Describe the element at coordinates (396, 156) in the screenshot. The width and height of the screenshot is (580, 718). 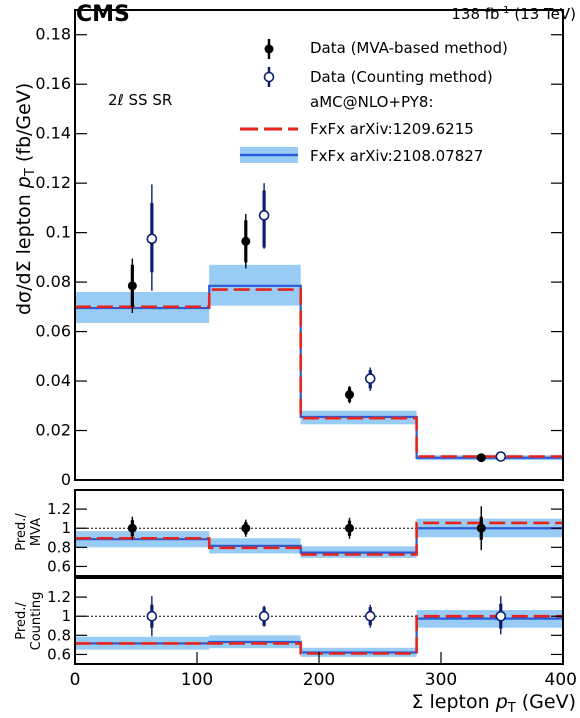
I see `legend-label-fxfx-new: FxFx arXiv:2108.07827` at that location.